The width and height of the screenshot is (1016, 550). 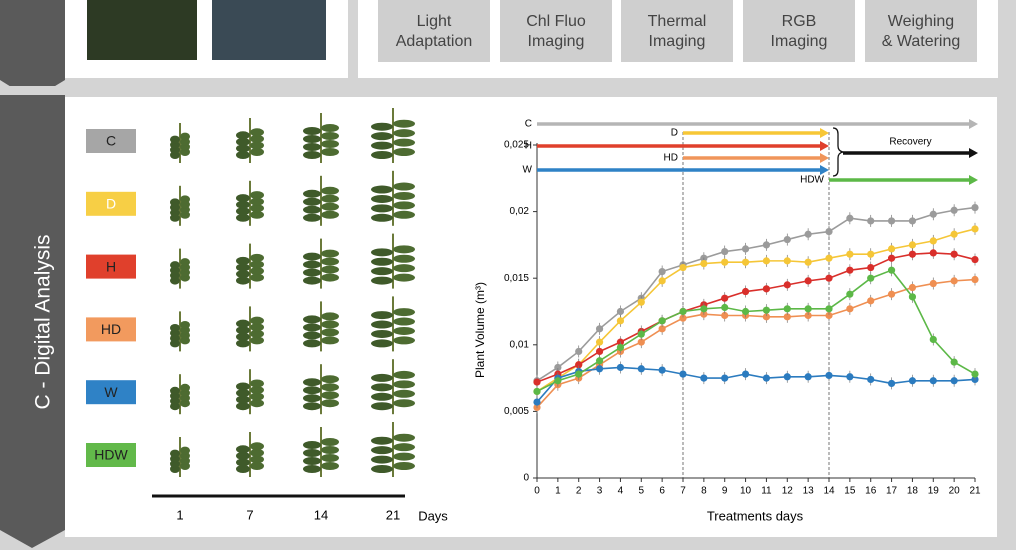 What do you see at coordinates (528, 170) in the screenshot?
I see `arrow-label: W` at bounding box center [528, 170].